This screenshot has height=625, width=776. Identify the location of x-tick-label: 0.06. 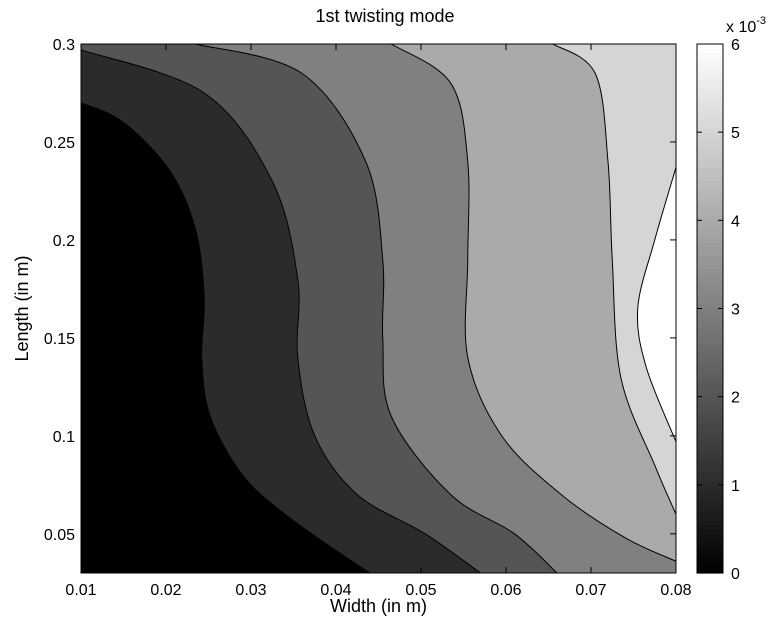
(505, 590).